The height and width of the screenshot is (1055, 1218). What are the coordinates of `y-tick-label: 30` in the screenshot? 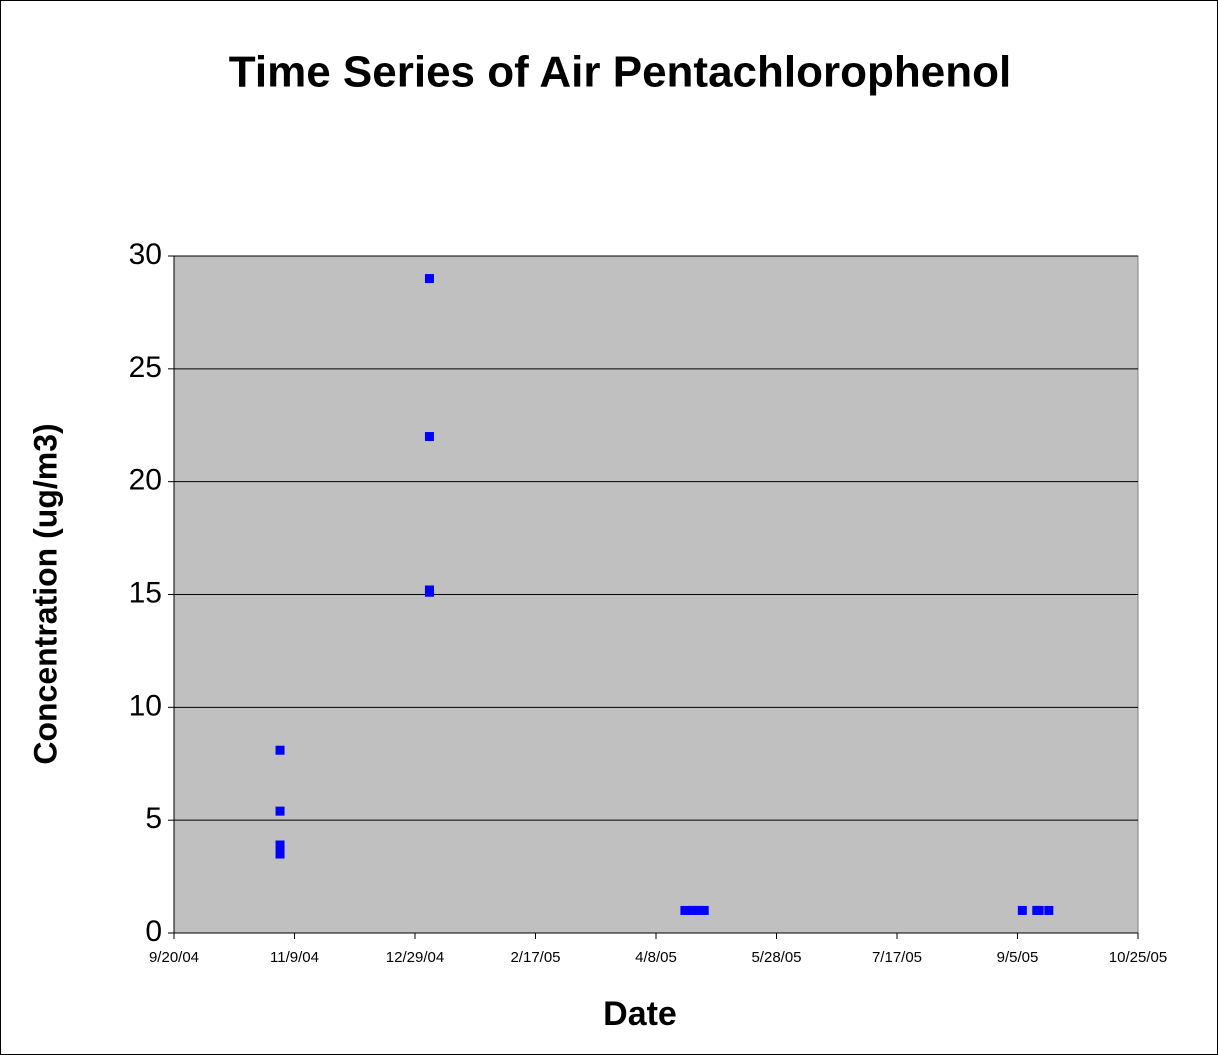 It's located at (145, 254).